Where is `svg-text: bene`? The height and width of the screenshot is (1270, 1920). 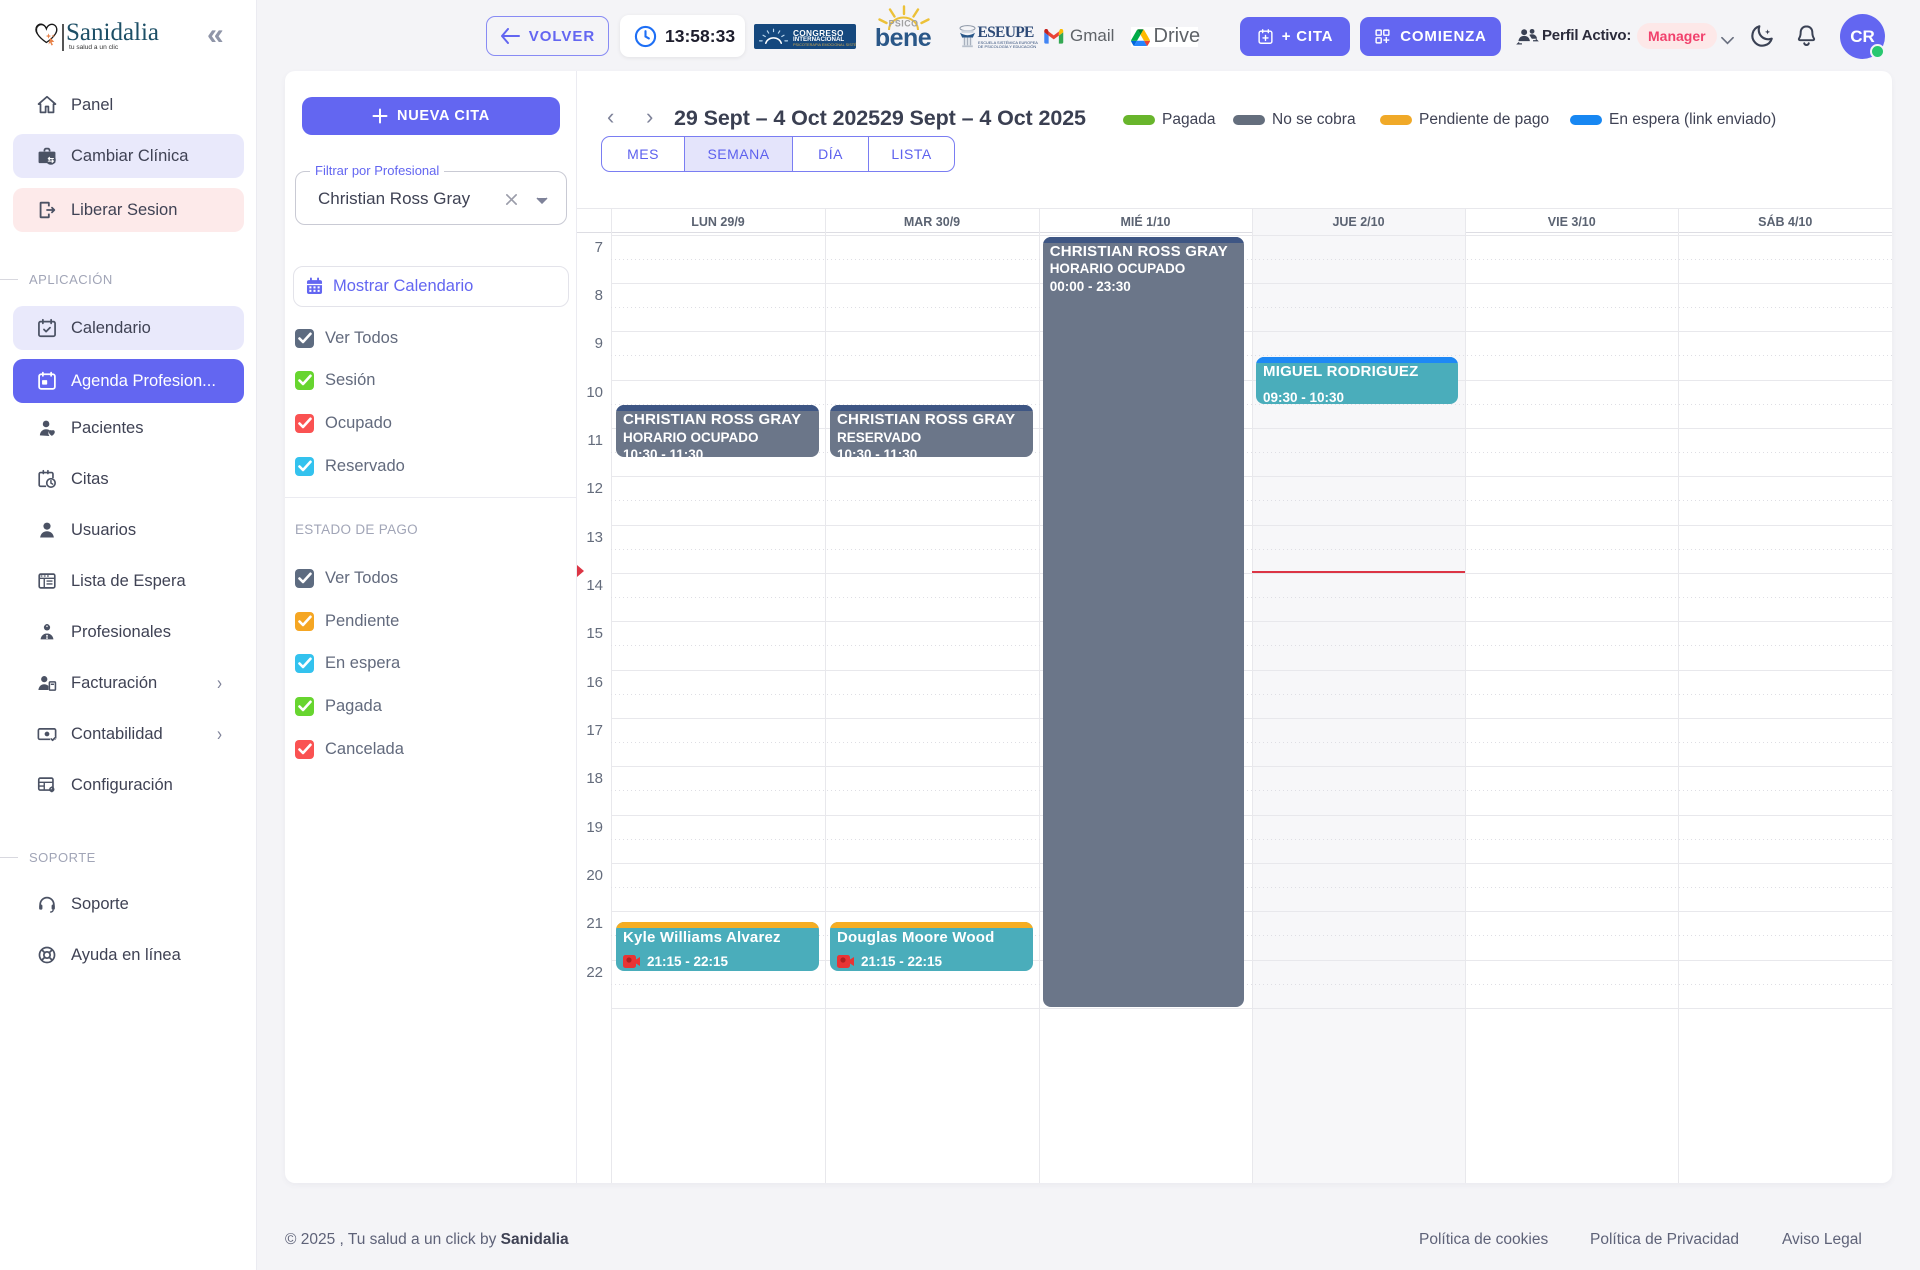 svg-text: bene is located at coordinates (903, 38).